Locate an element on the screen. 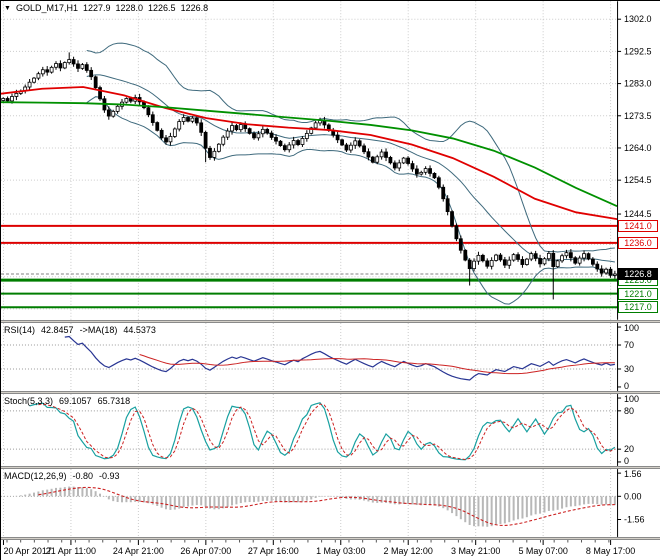 The width and height of the screenshot is (660, 560). stoch-d-value: 65.7318 is located at coordinates (114, 401).